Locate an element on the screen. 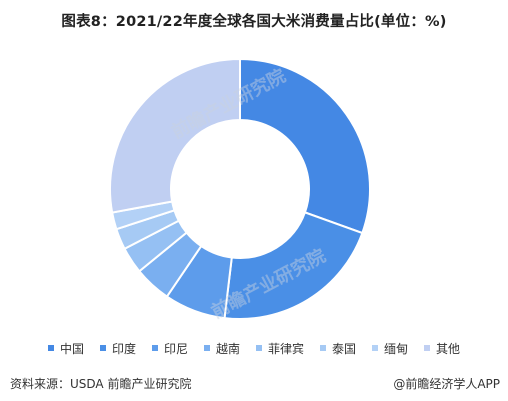 The width and height of the screenshot is (508, 401). legend-label: 中国 is located at coordinates (71, 348).